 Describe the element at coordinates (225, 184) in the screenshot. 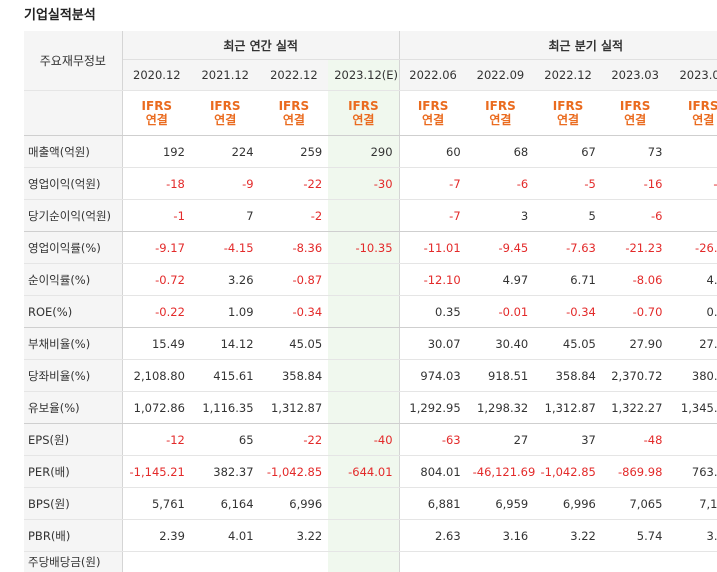

I see `cell-value: -9` at that location.